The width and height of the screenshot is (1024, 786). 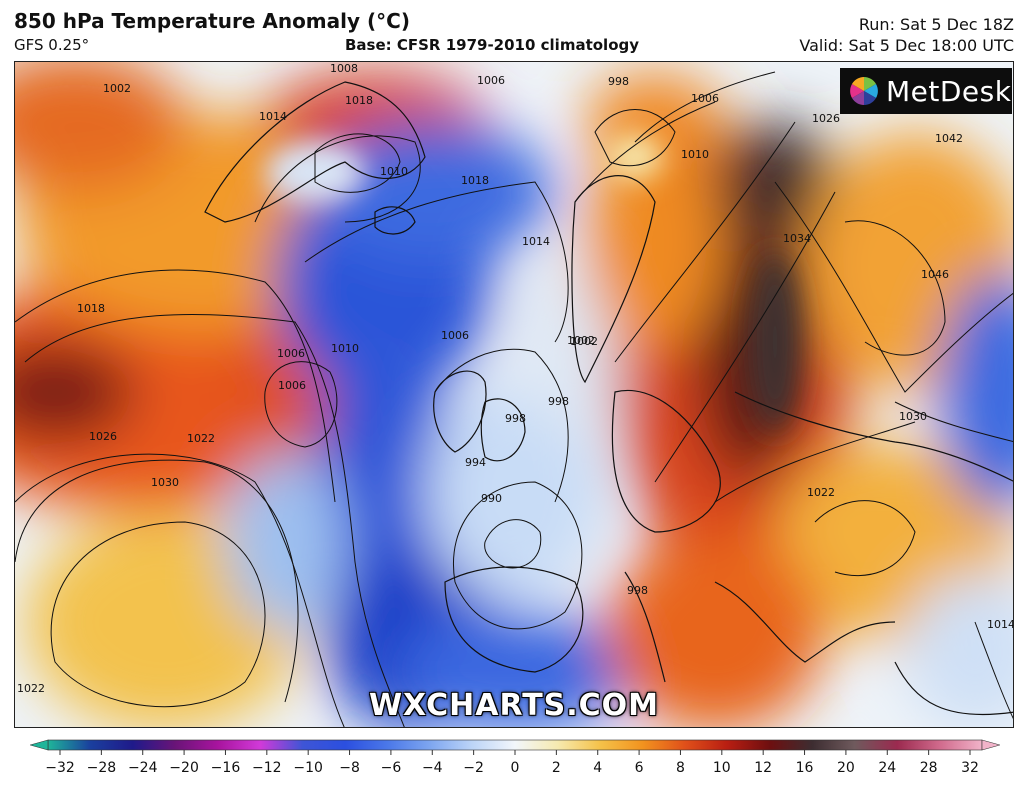 I want to click on colorbar-tick-label: −8, so click(x=349, y=768).